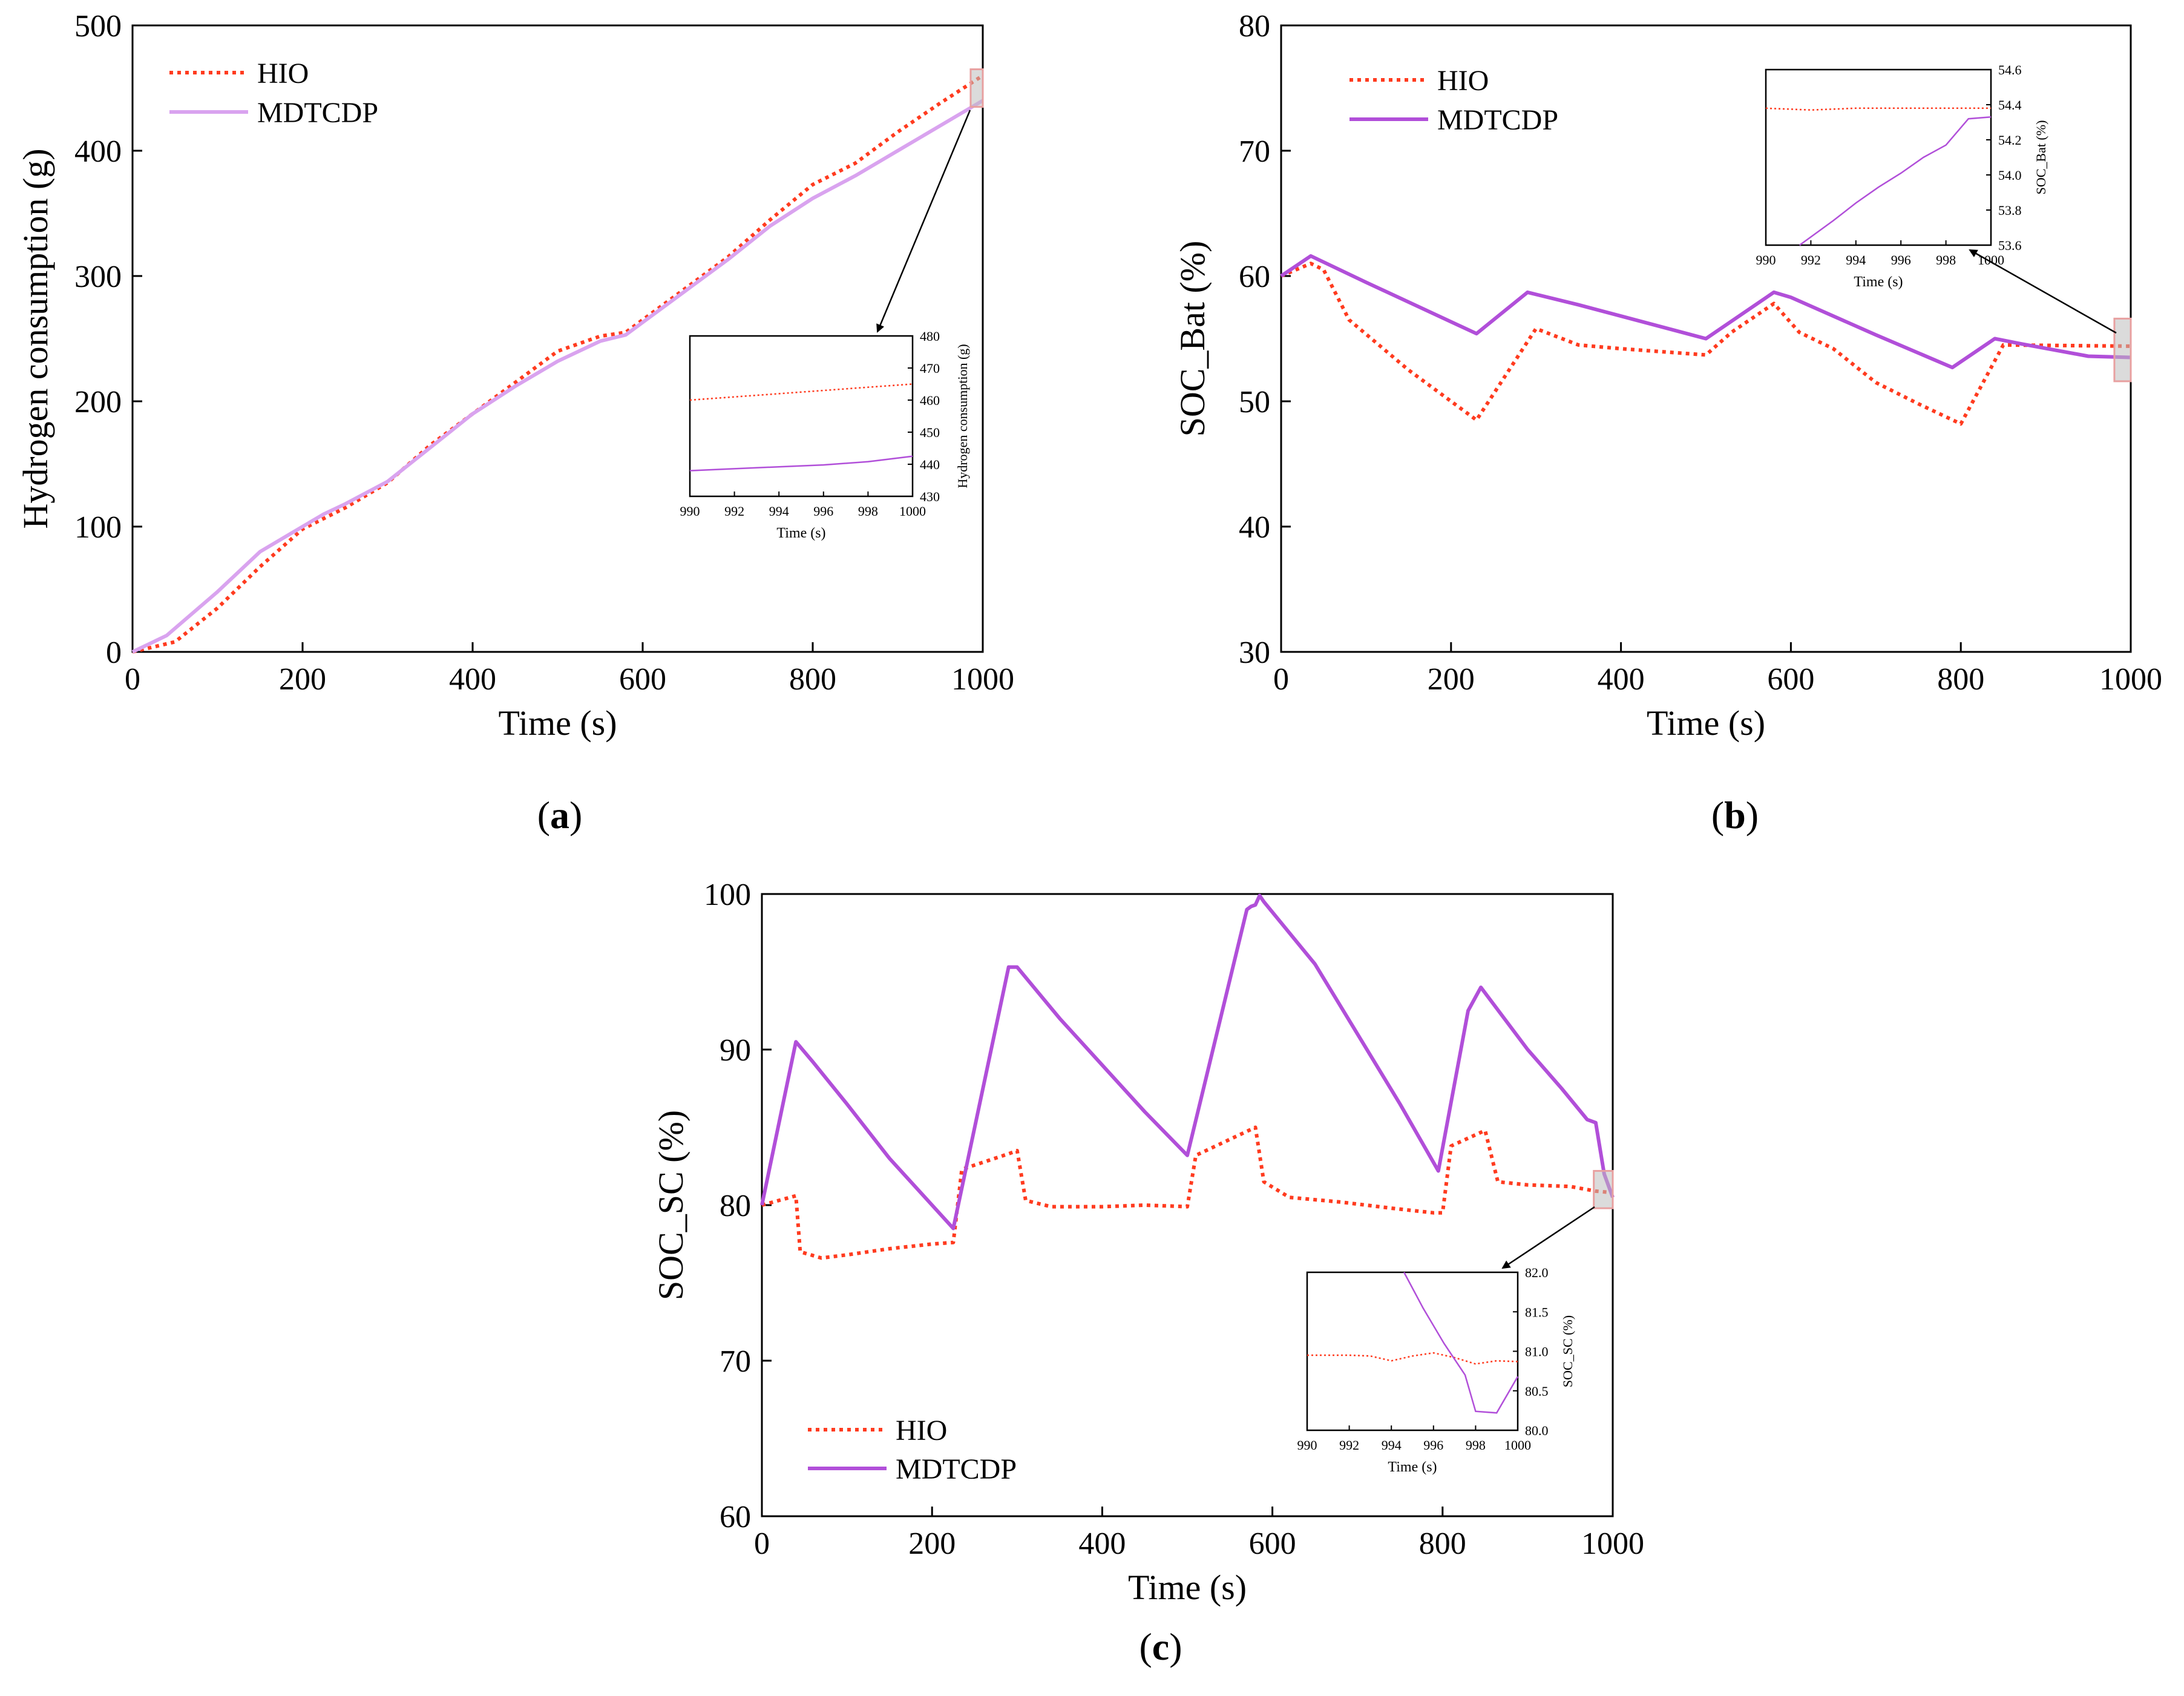 The image size is (2184, 1696). I want to click on inset-x-tick-label: 1000, so click(1991, 260).